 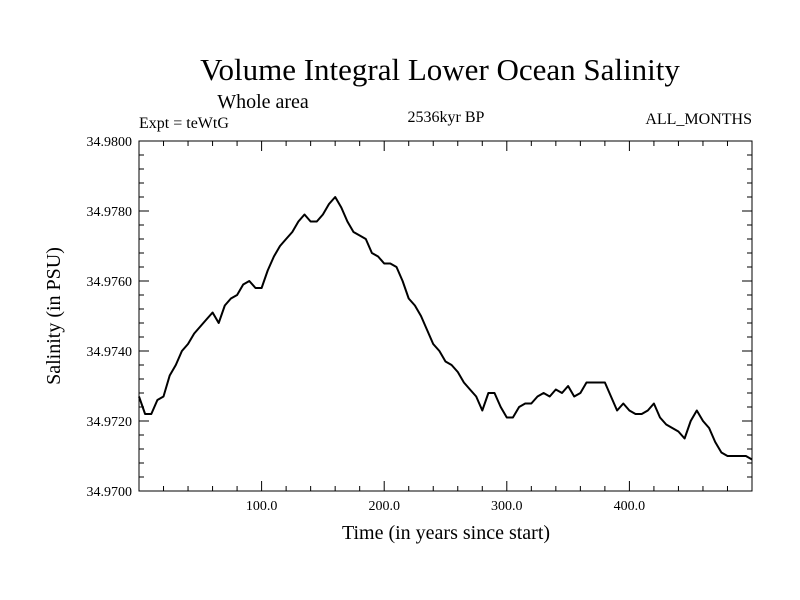 What do you see at coordinates (507, 506) in the screenshot?
I see `x-tick-label: 300.0` at bounding box center [507, 506].